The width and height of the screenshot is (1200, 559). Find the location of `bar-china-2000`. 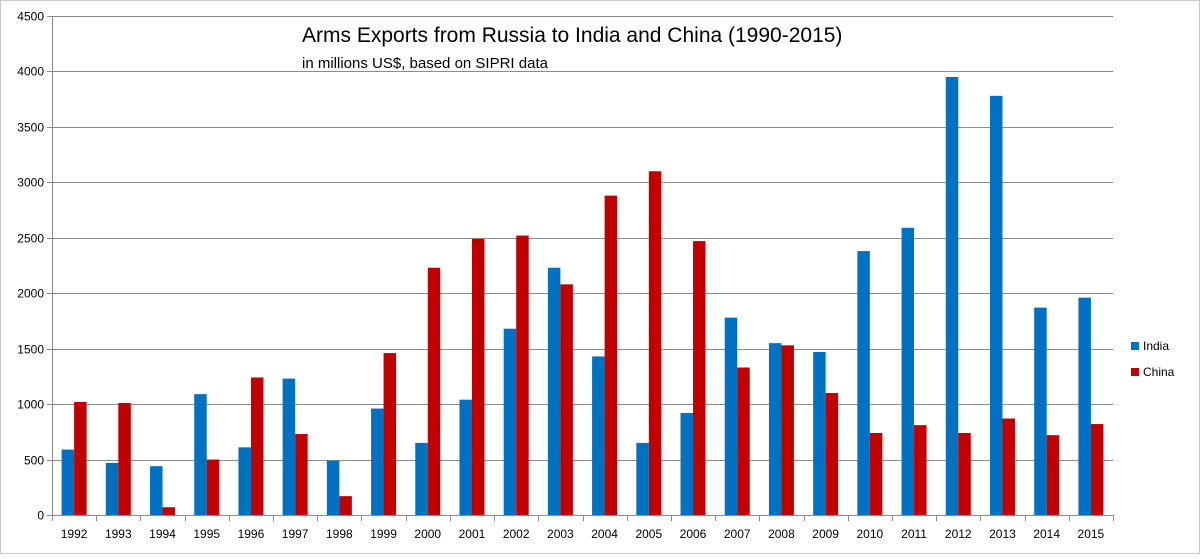

bar-china-2000 is located at coordinates (434, 391).